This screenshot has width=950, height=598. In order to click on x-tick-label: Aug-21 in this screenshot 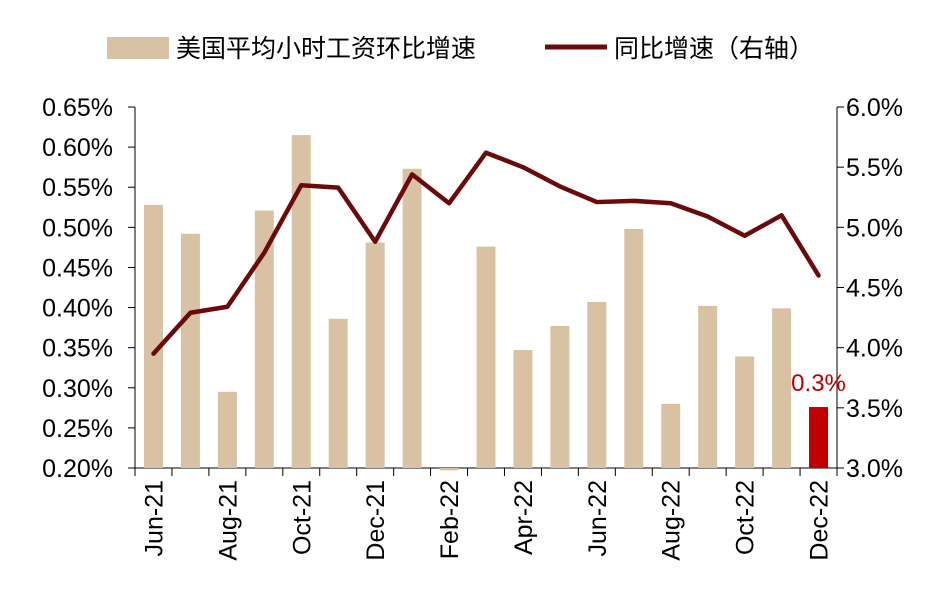, I will do `click(228, 520)`.